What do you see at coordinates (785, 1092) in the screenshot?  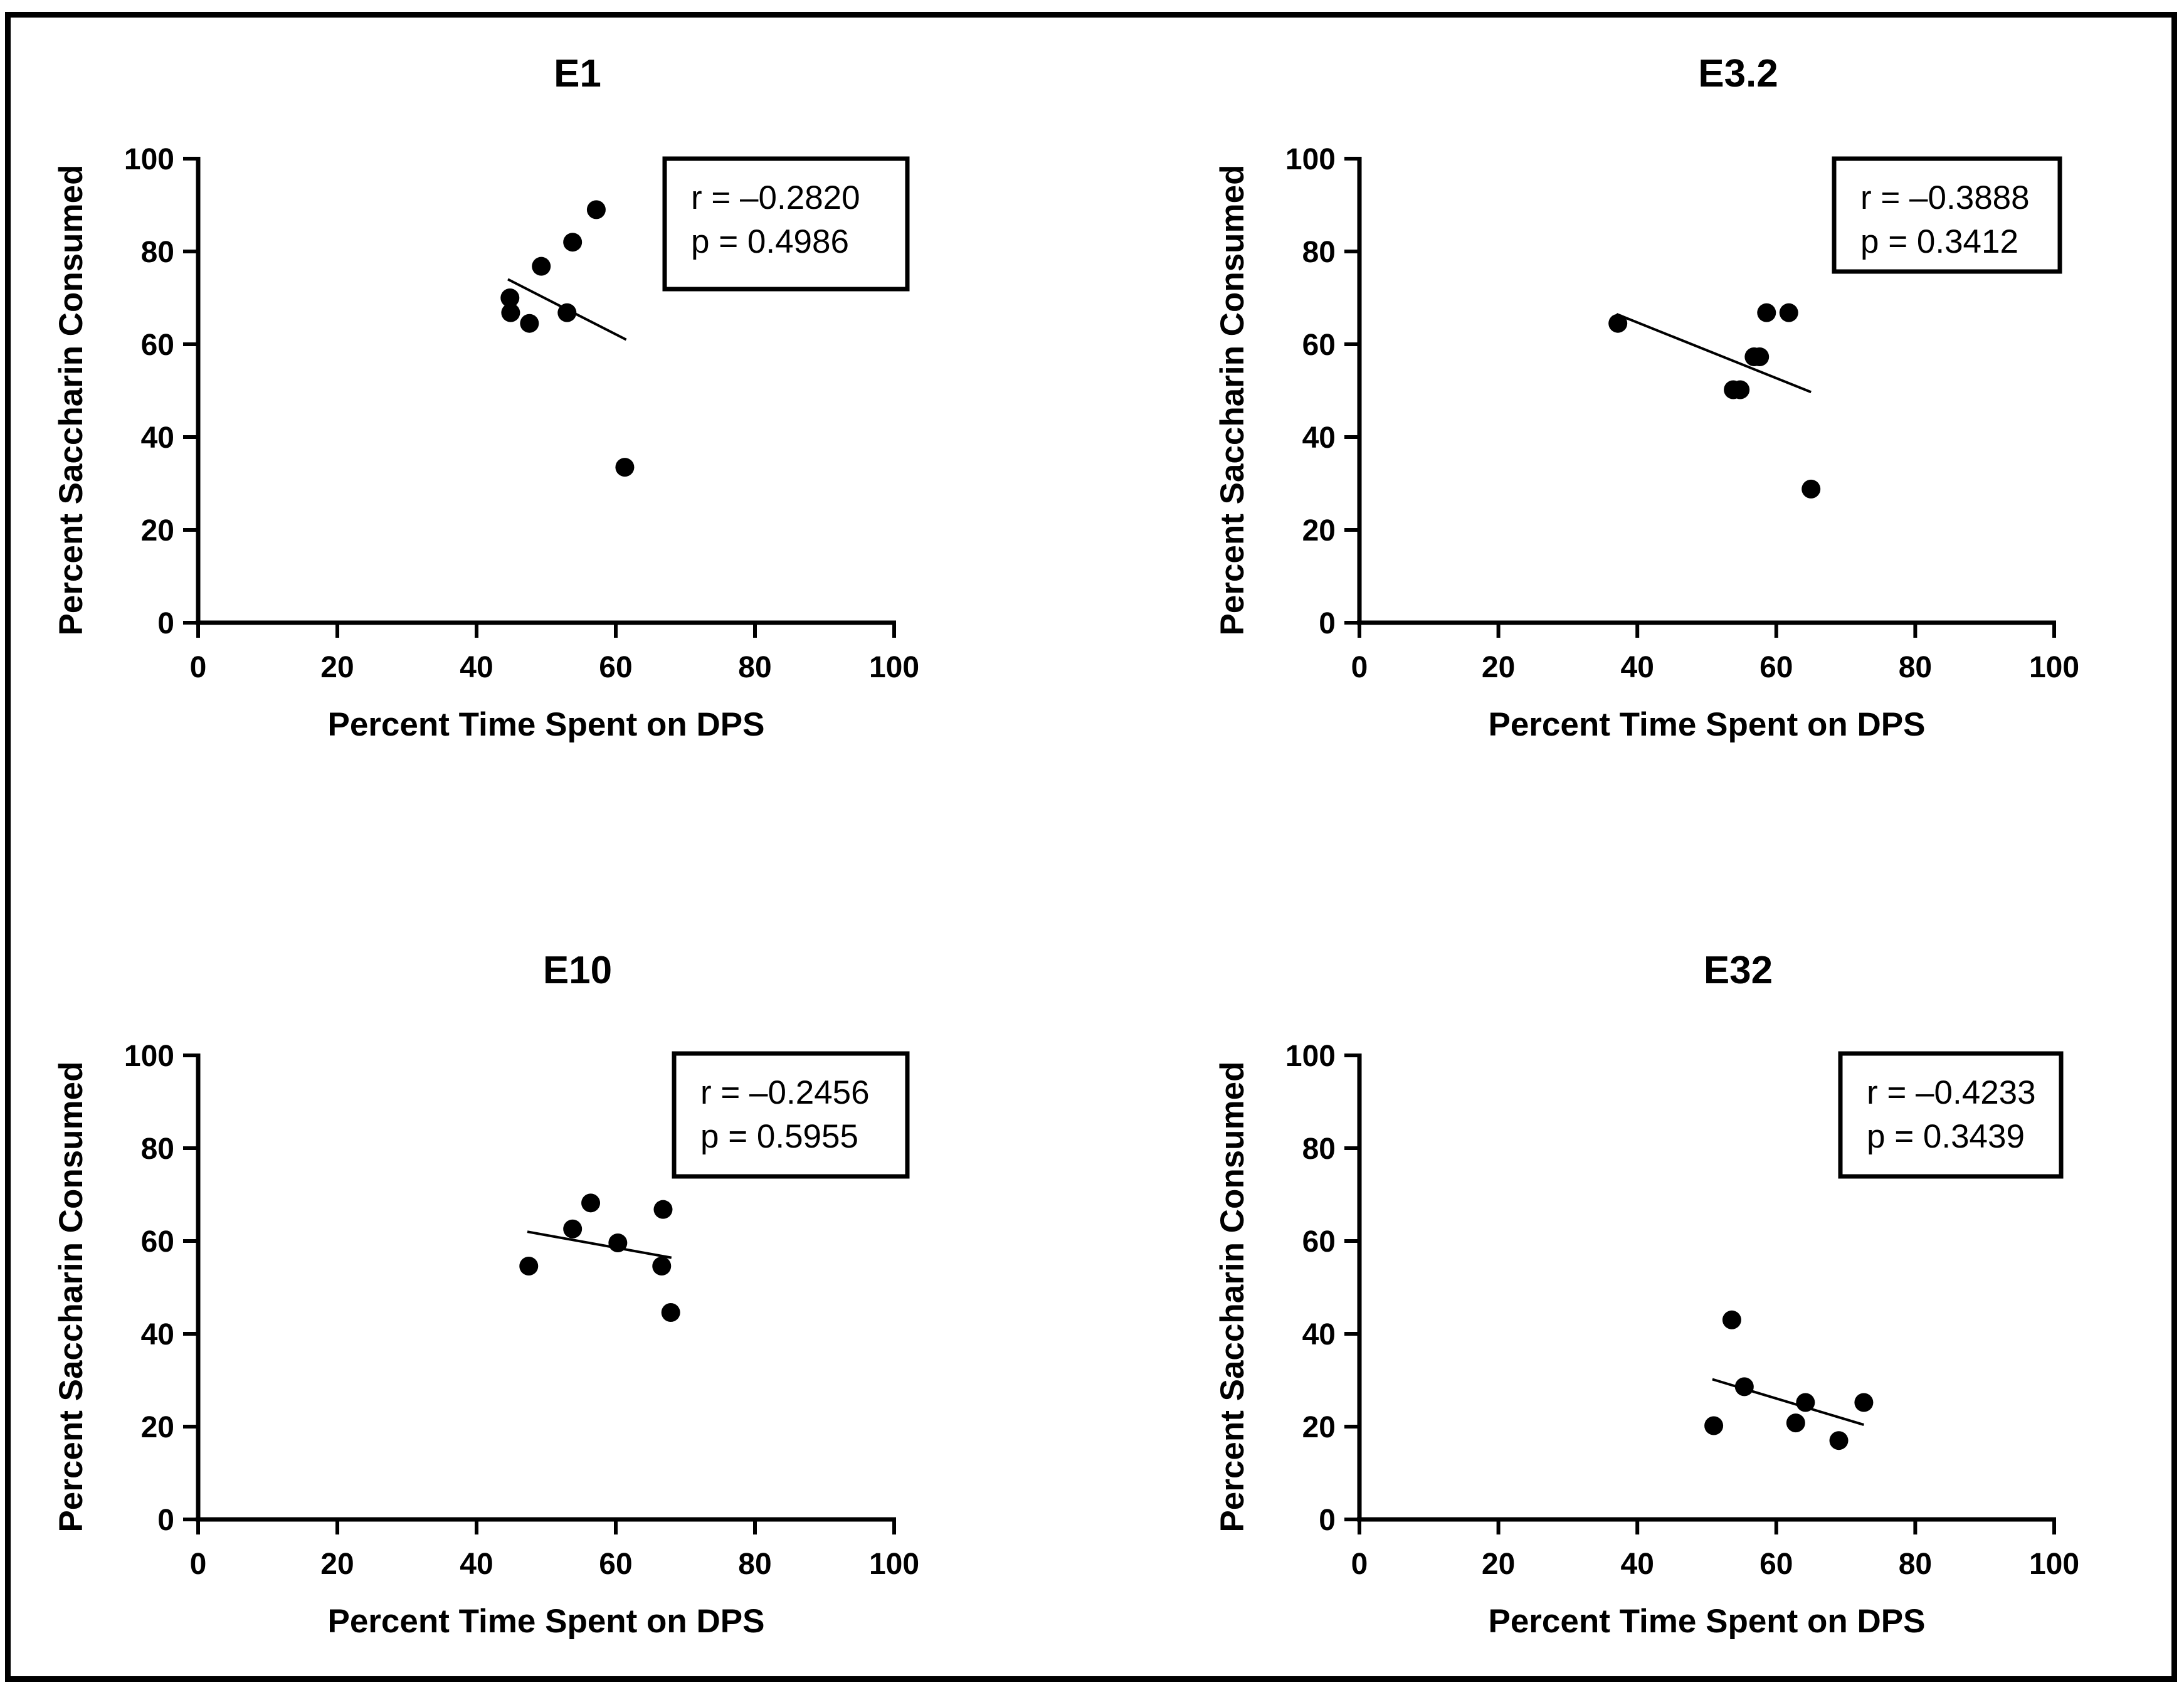 I see `stat-r-value: r = –0.2456` at bounding box center [785, 1092].